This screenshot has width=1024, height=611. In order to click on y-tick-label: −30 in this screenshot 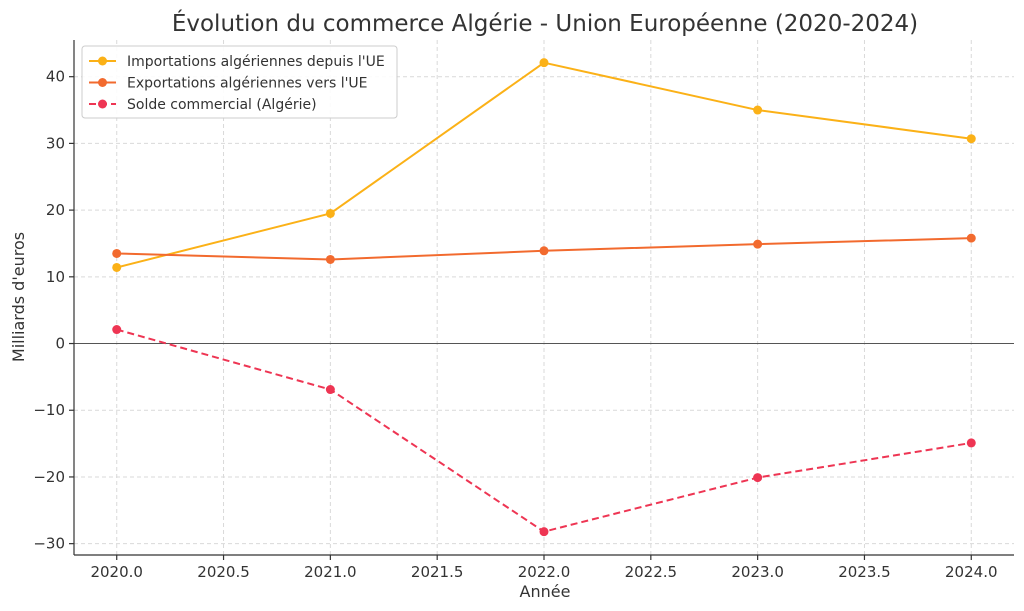, I will do `click(49, 544)`.